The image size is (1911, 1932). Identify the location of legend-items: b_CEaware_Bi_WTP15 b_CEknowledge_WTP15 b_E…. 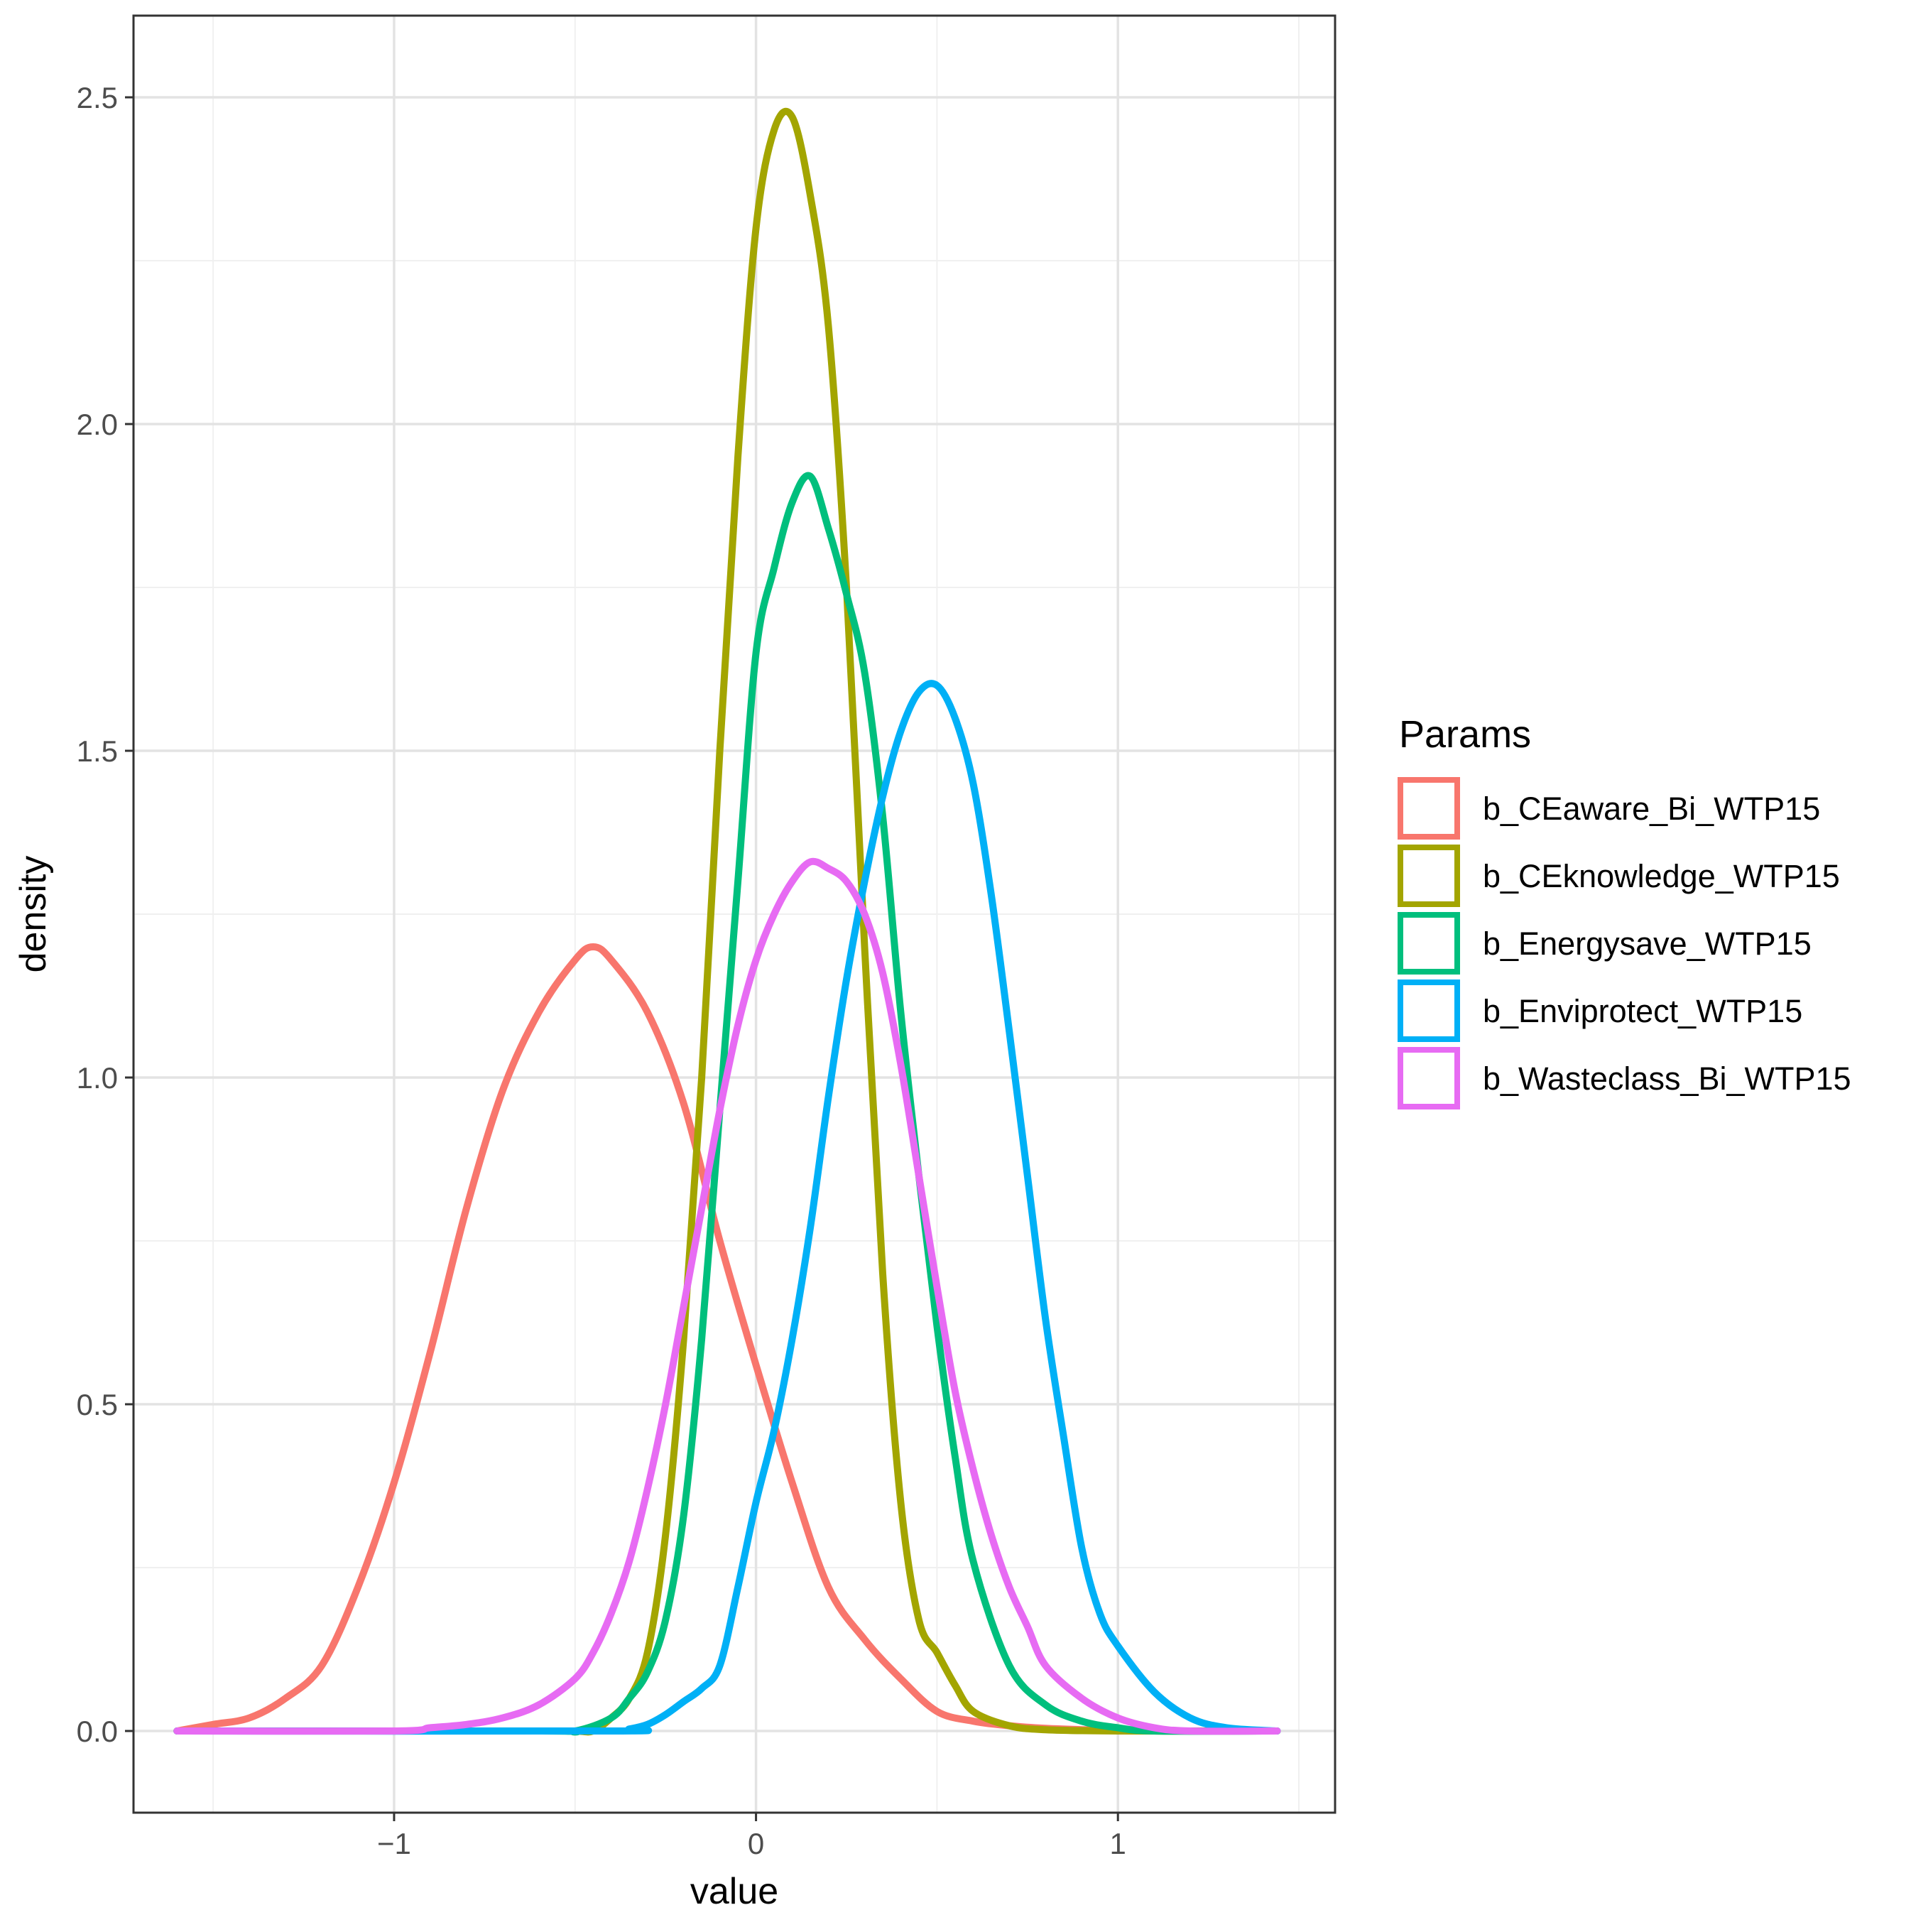
(1625, 943).